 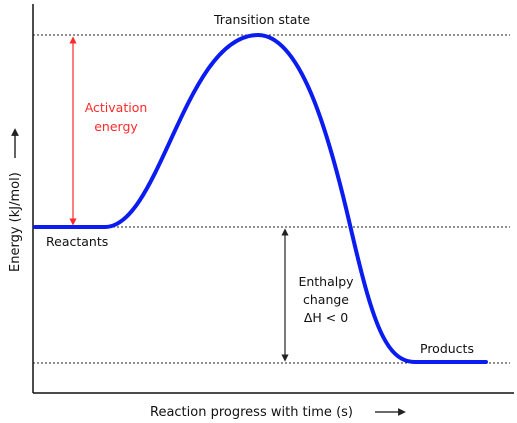 I want to click on y-axis-label-group: Energy (kJ/mol), so click(x=15, y=200).